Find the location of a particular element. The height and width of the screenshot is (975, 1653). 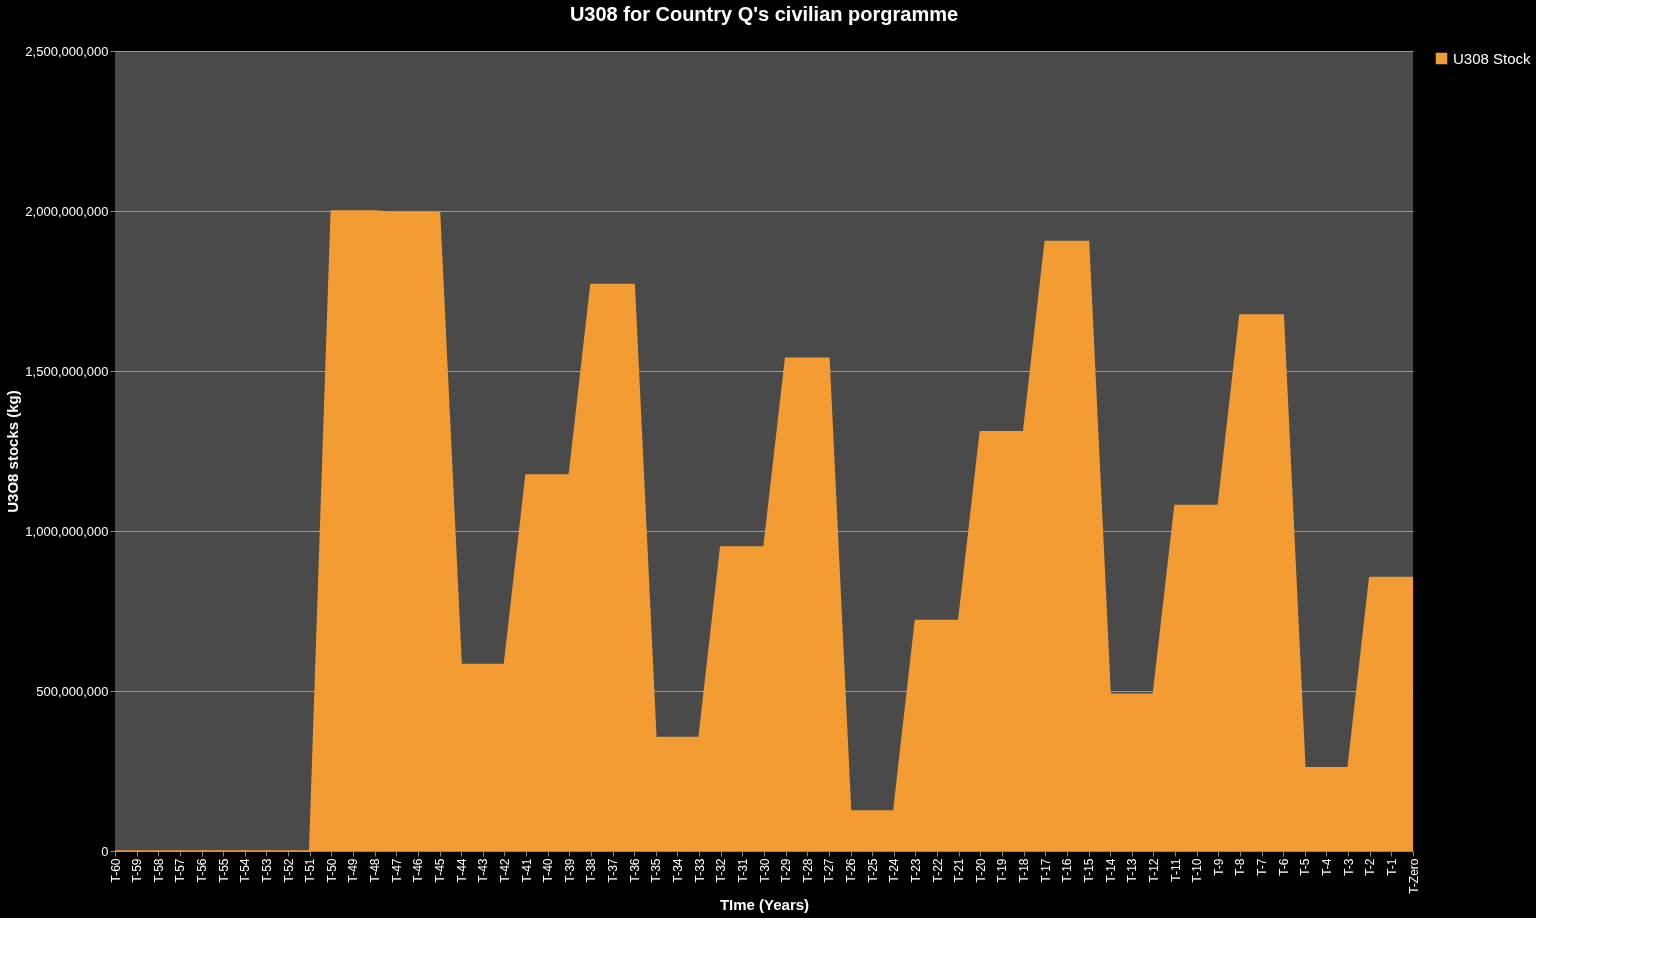

y-tick-label: 1,500,000,000 is located at coordinates (67, 371).